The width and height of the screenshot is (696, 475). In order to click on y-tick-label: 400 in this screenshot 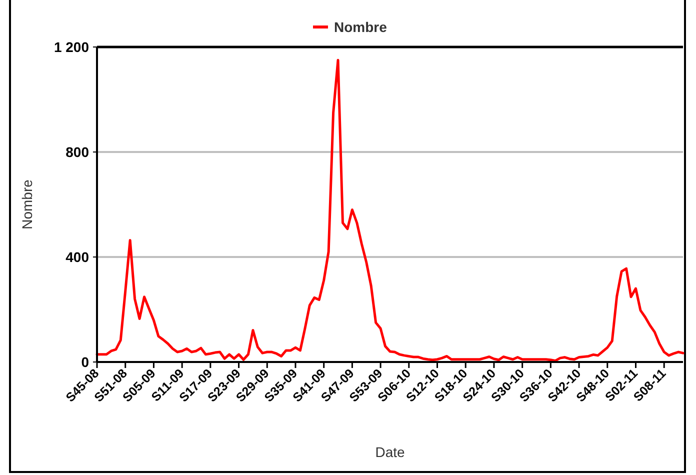, I will do `click(78, 256)`.